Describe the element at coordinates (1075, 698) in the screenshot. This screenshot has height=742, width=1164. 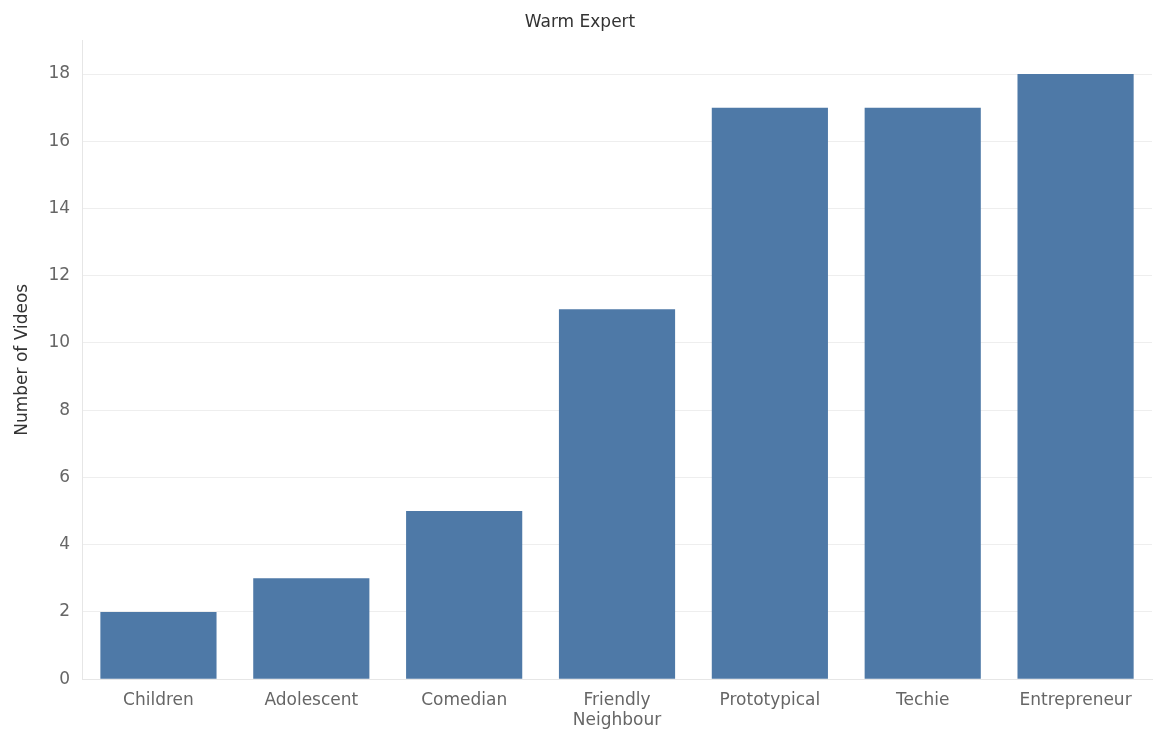
I see `x-tick-label: Entrepreneur` at that location.